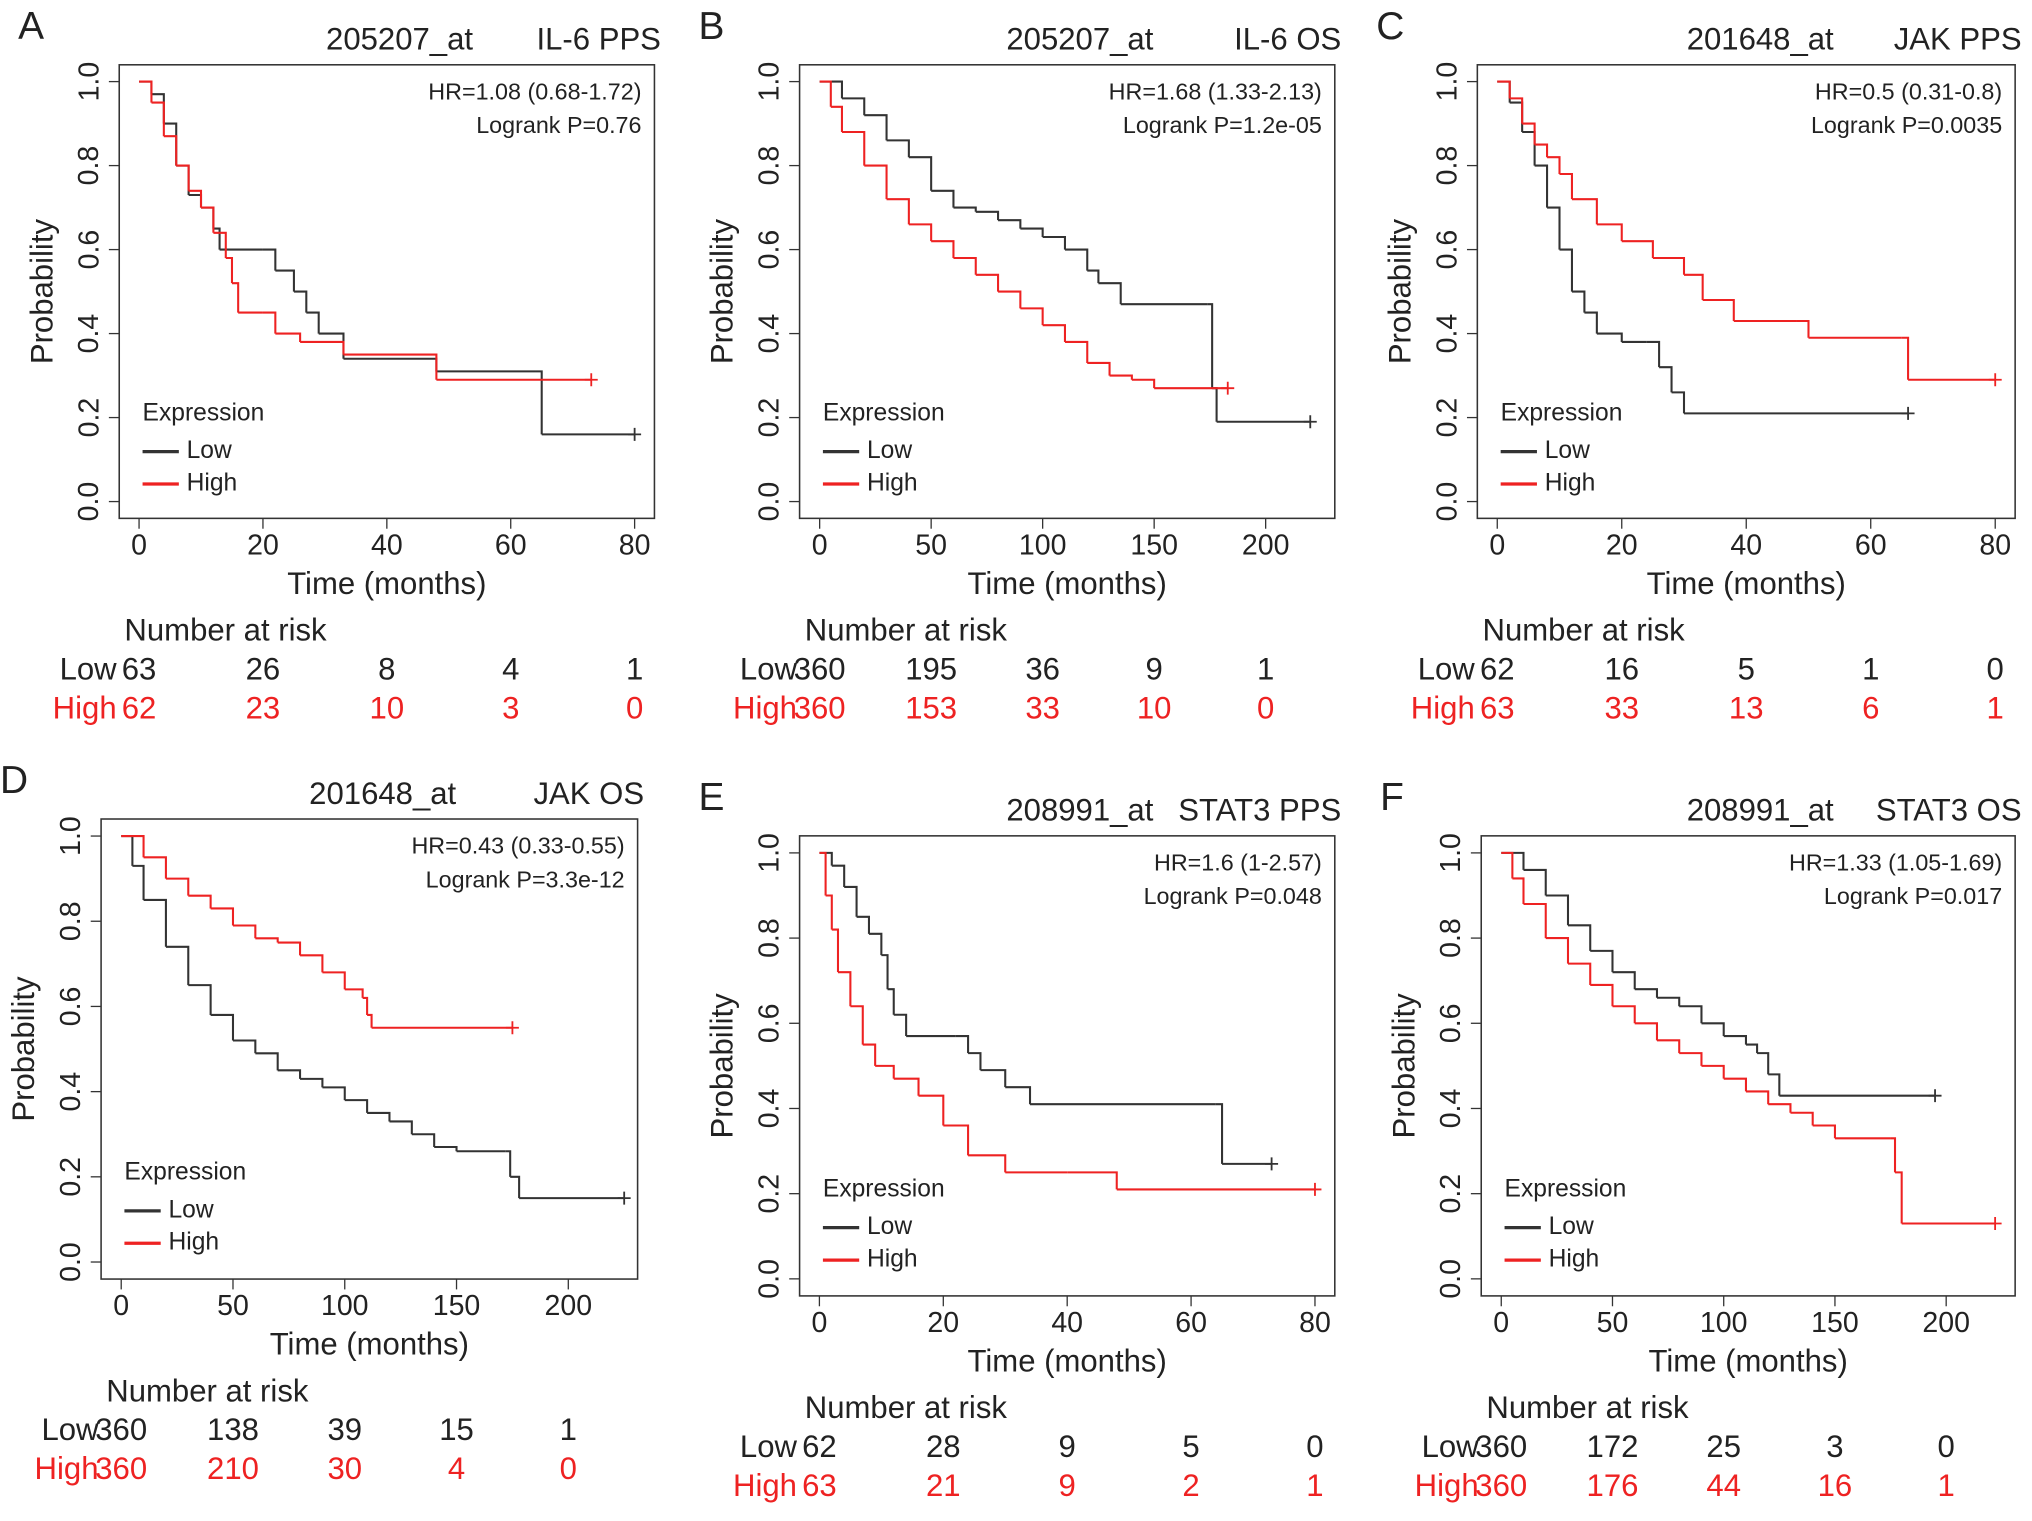 Image resolution: width=2032 pixels, height=1521 pixels. Describe the element at coordinates (1906, 125) in the screenshot. I see `annotation: Logrank P=0.0035` at that location.